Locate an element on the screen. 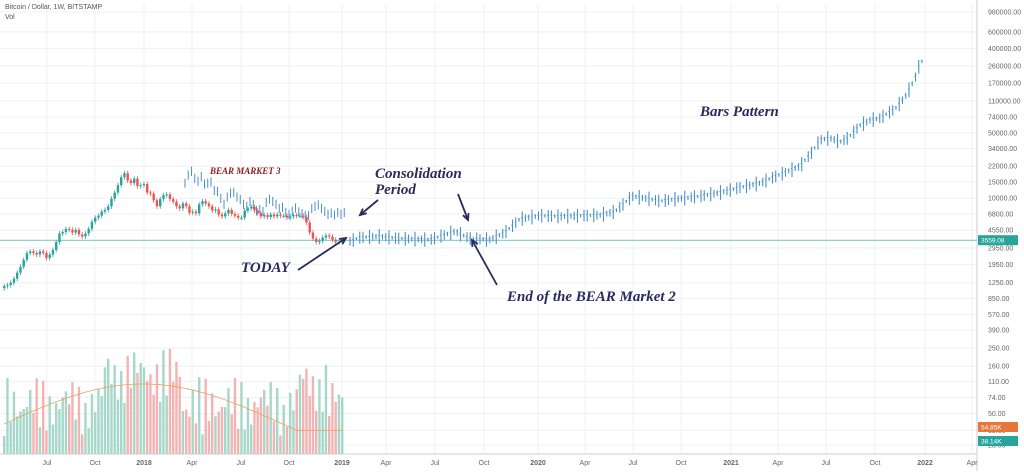  price-tick-label: 1950.00 is located at coordinates (1000, 265).